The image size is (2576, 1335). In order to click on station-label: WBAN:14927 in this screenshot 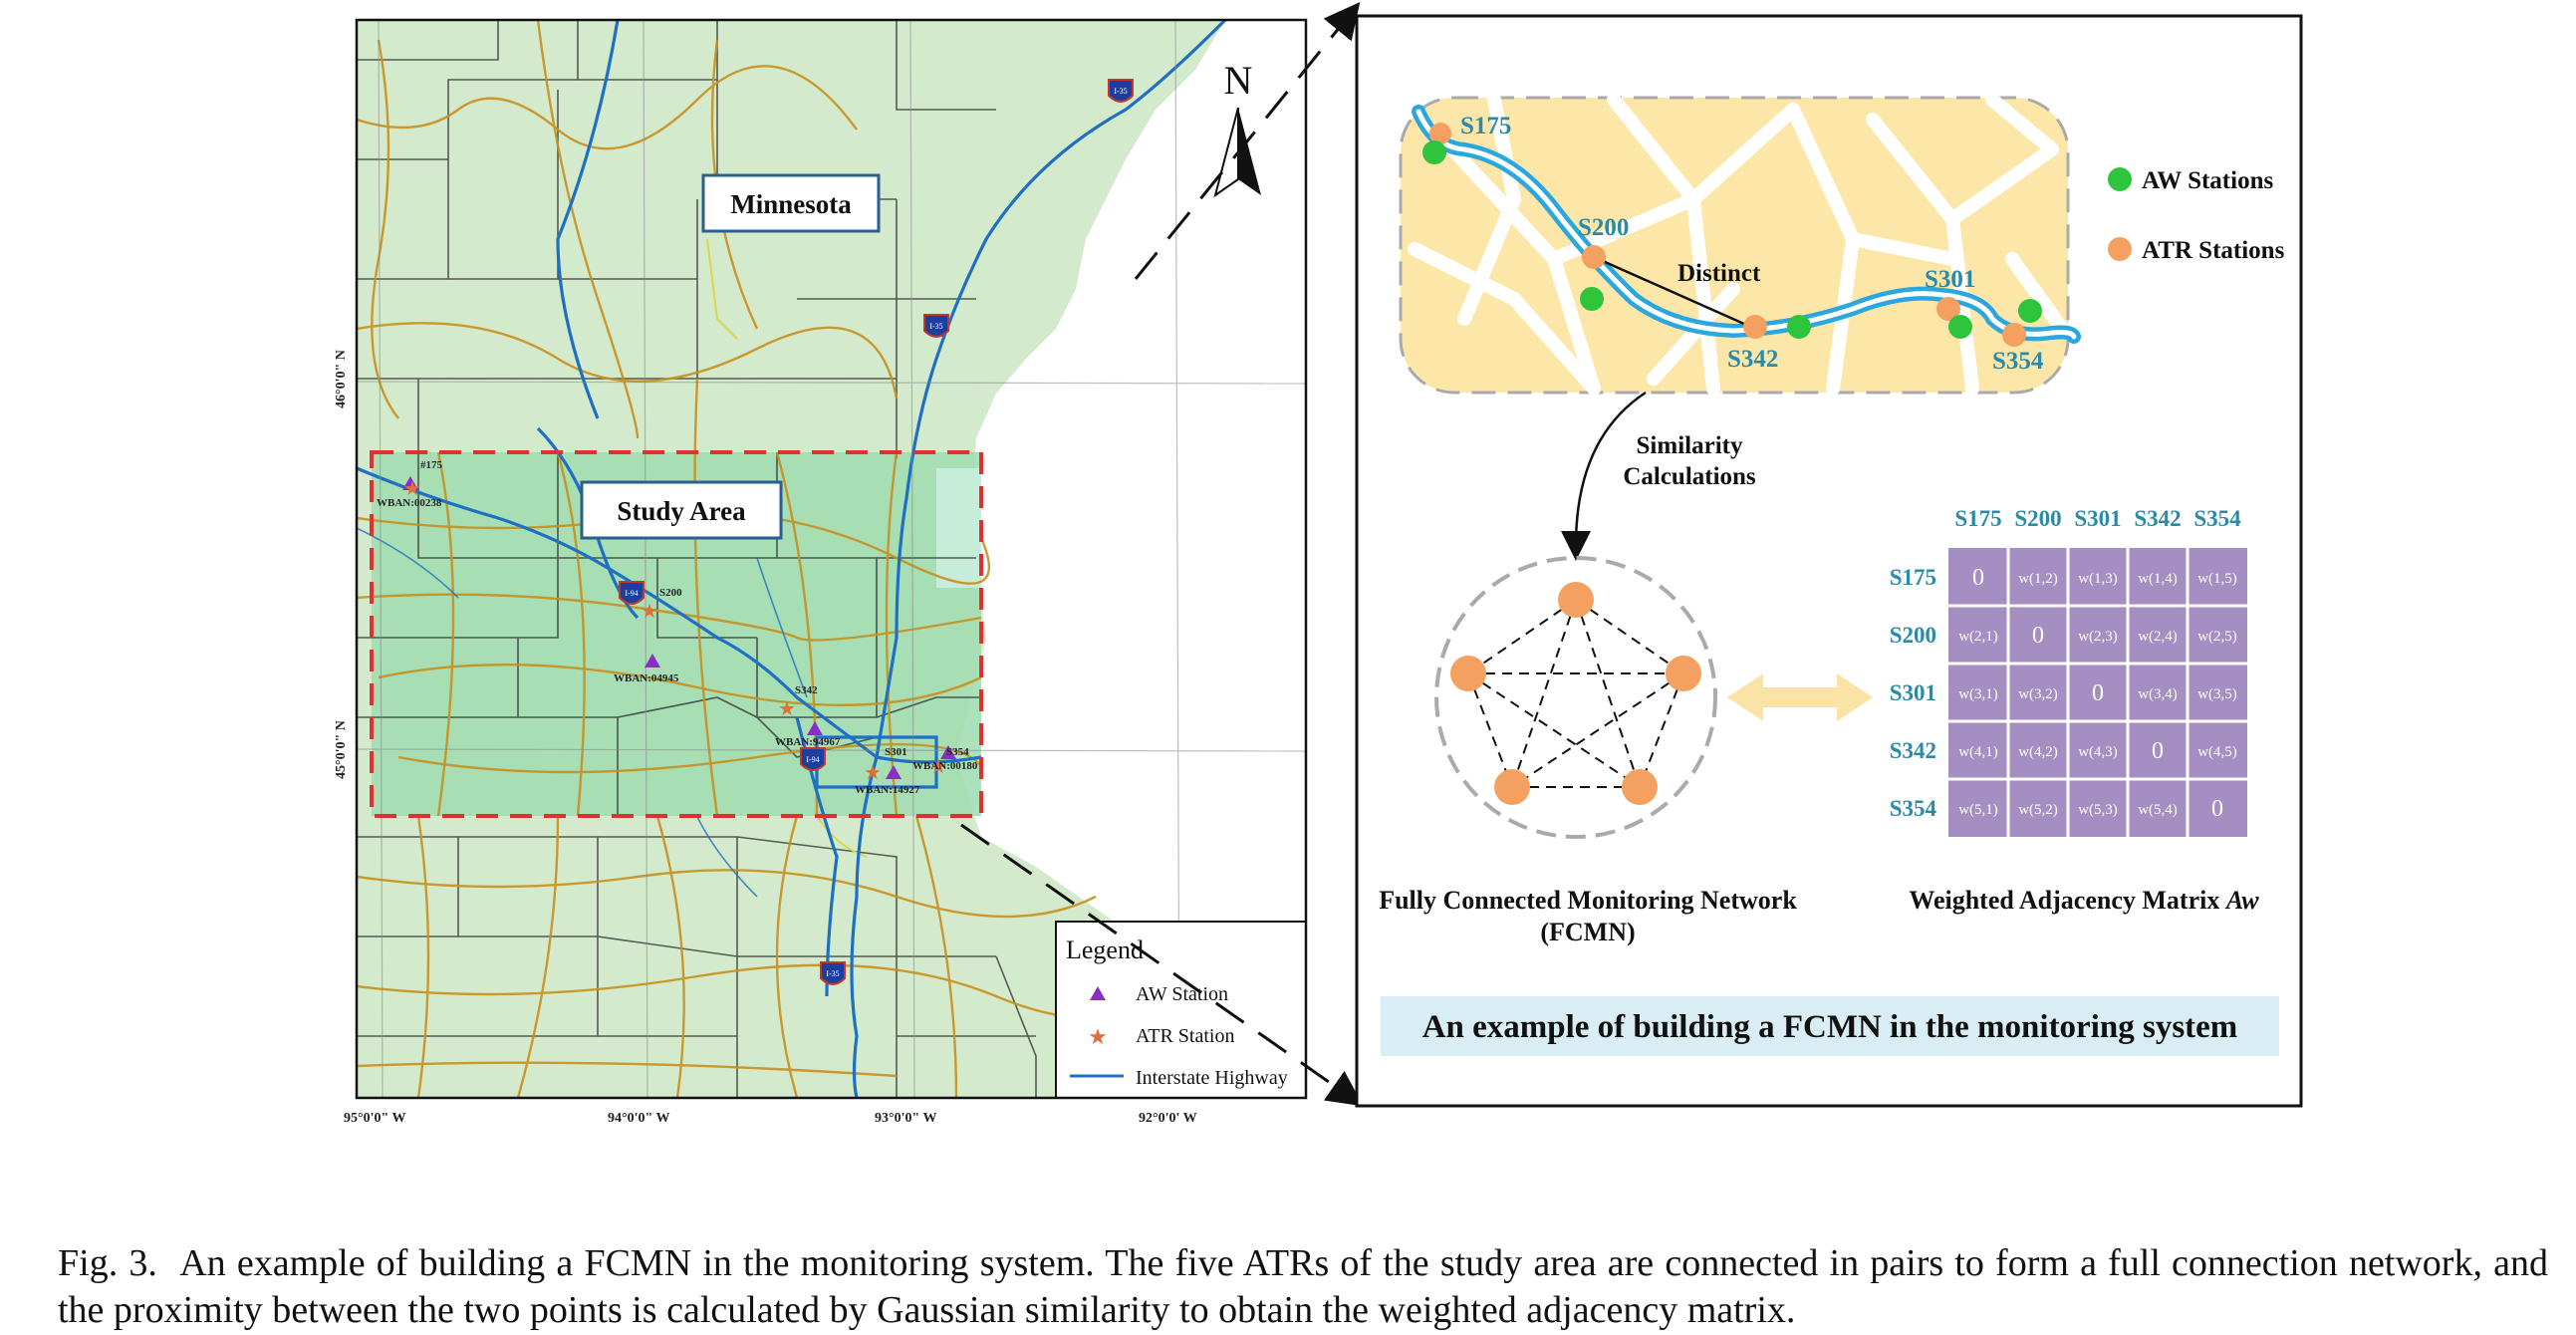, I will do `click(887, 790)`.